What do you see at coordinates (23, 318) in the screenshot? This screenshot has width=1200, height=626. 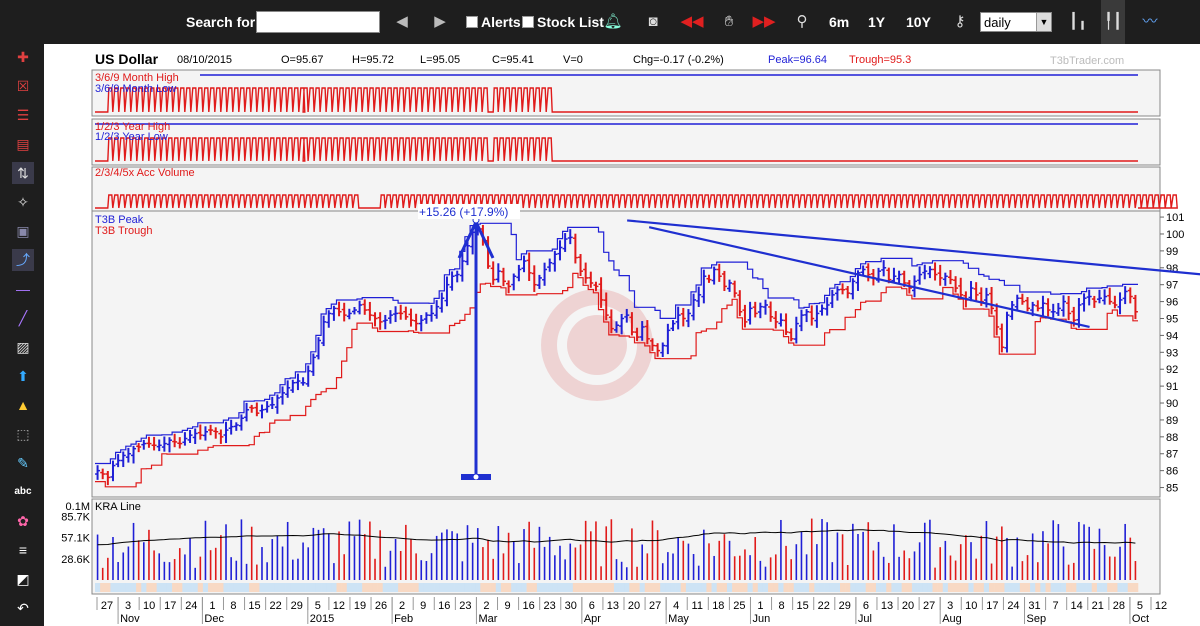 I see `trendline-icon: ╱` at bounding box center [23, 318].